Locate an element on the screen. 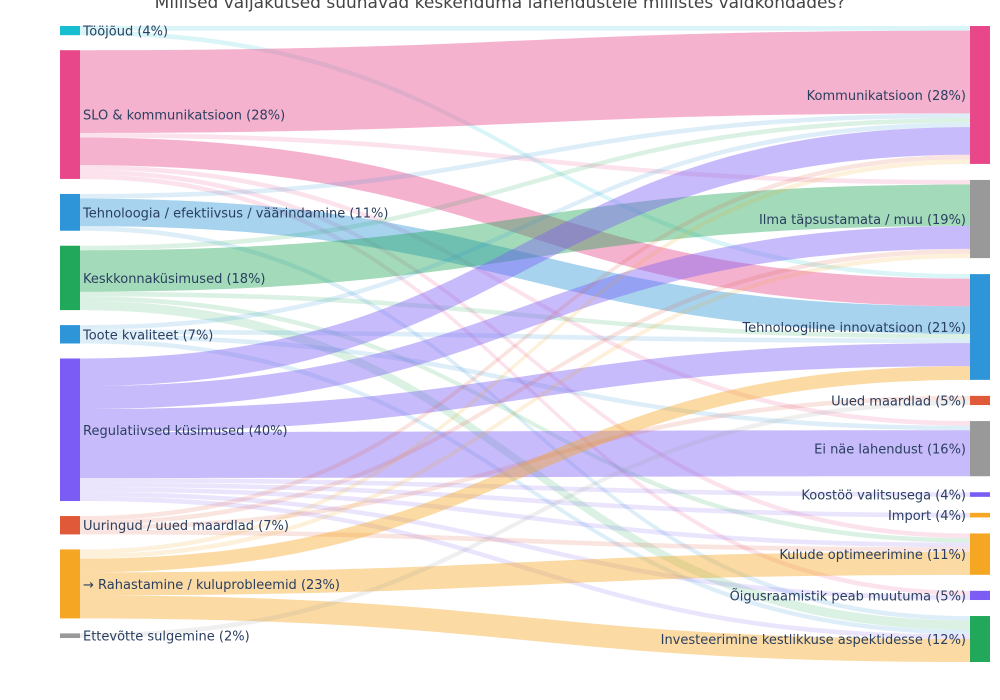 Image resolution: width=1000 pixels, height=700 pixels. source-label-5: Toote kvaliteet (7%) is located at coordinates (147, 335).